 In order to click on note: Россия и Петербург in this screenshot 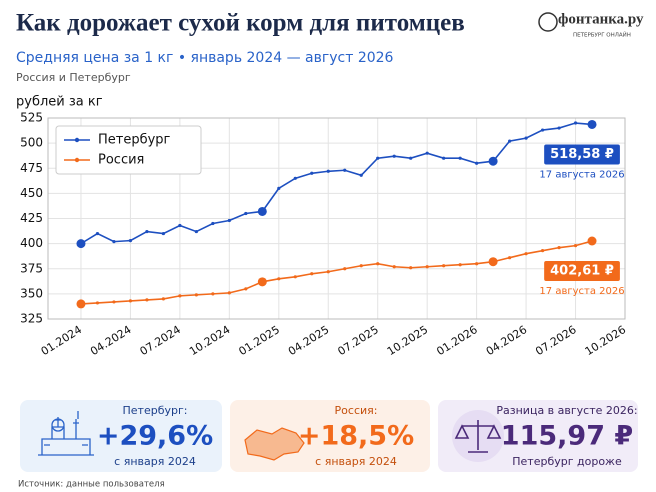, I will do `click(73, 77)`.